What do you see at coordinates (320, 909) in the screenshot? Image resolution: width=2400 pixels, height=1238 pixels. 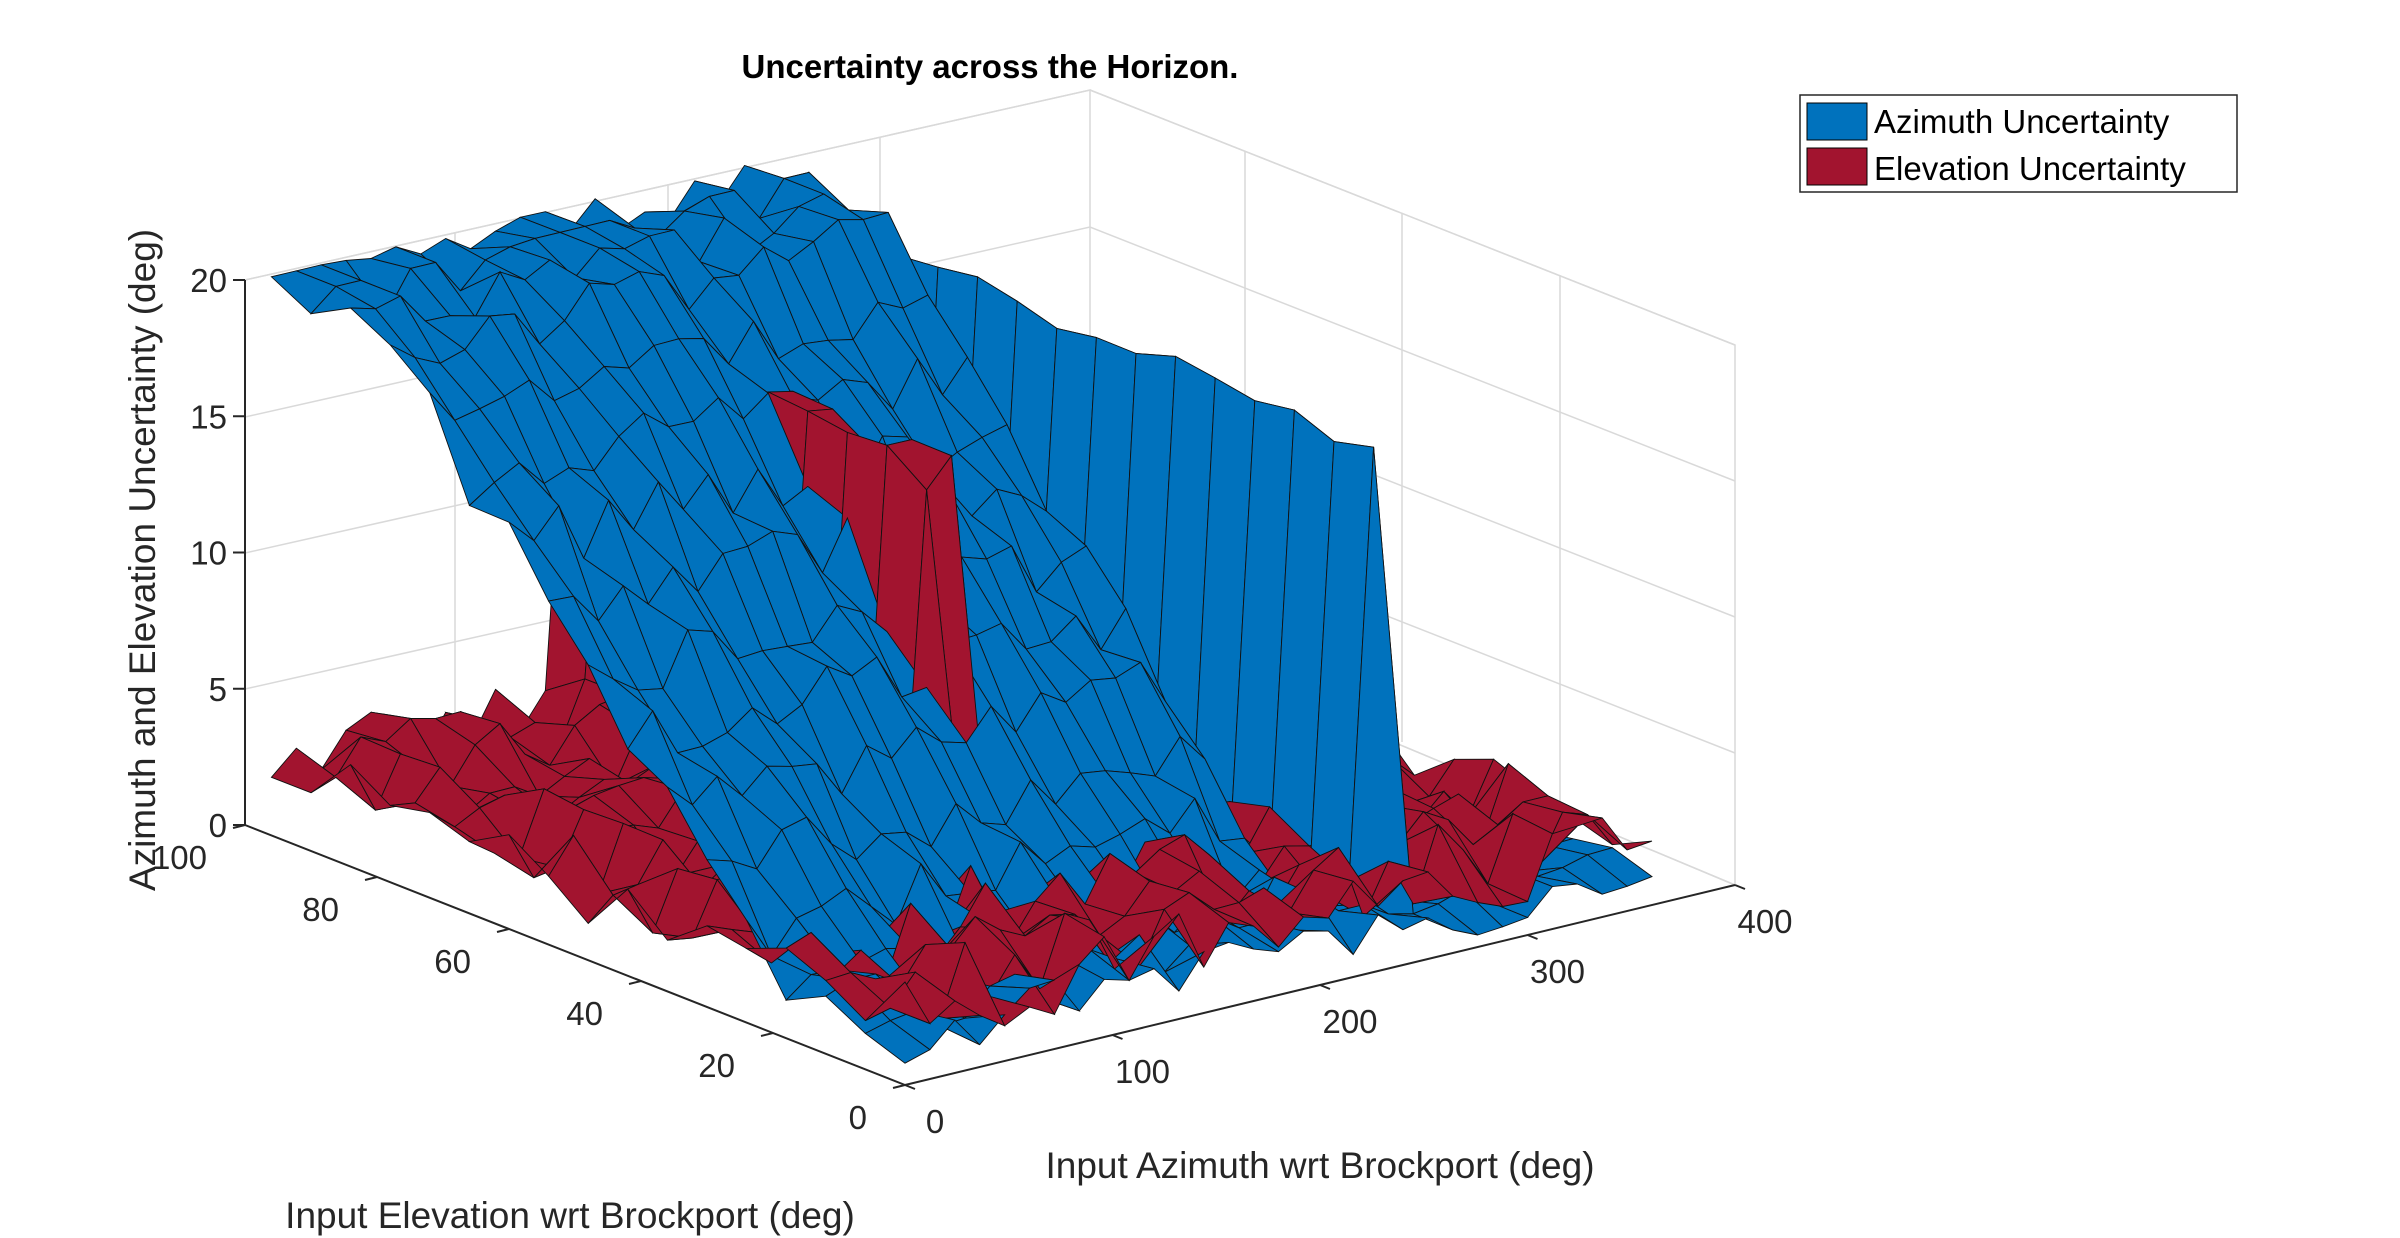 I see `y-tick-label: 80` at bounding box center [320, 909].